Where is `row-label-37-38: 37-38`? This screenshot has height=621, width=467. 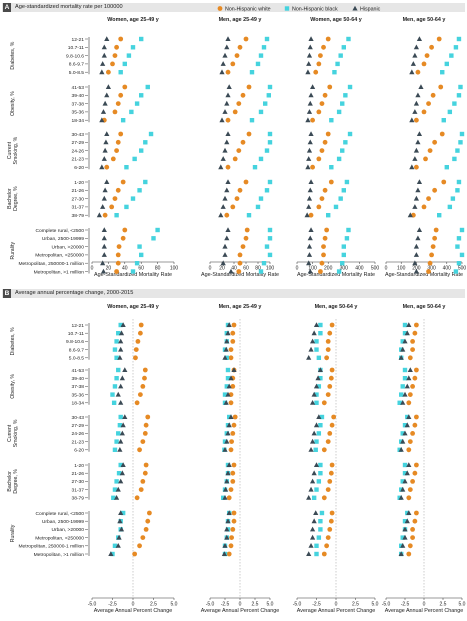
row-label-37-38: 37-38 is located at coordinates (77, 104).